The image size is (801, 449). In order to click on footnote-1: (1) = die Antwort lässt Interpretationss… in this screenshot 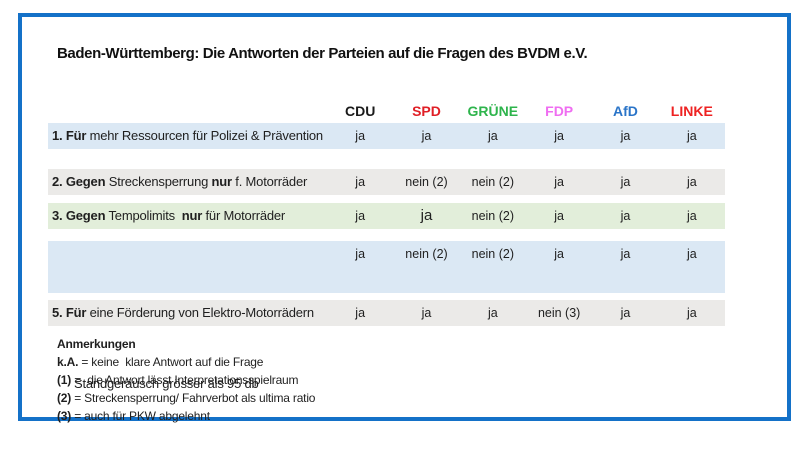, I will do `click(178, 380)`.